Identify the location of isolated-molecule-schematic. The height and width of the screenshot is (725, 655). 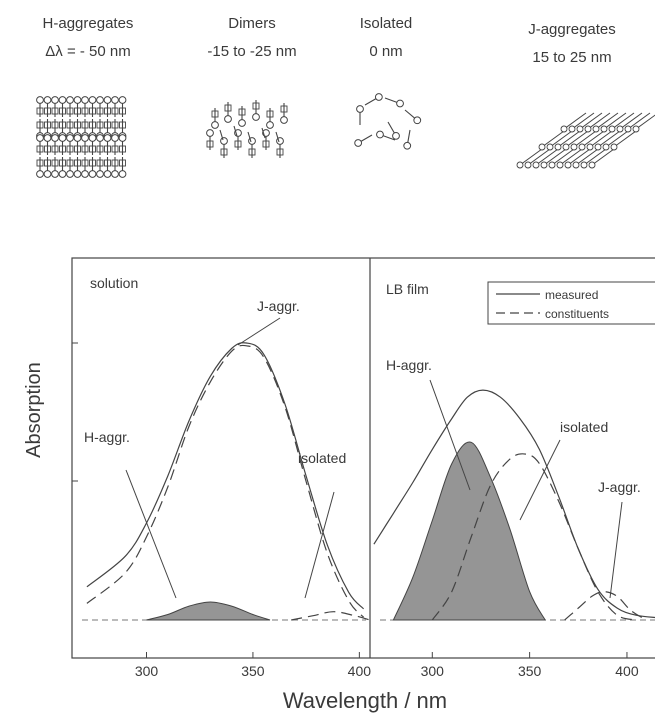
(388, 121).